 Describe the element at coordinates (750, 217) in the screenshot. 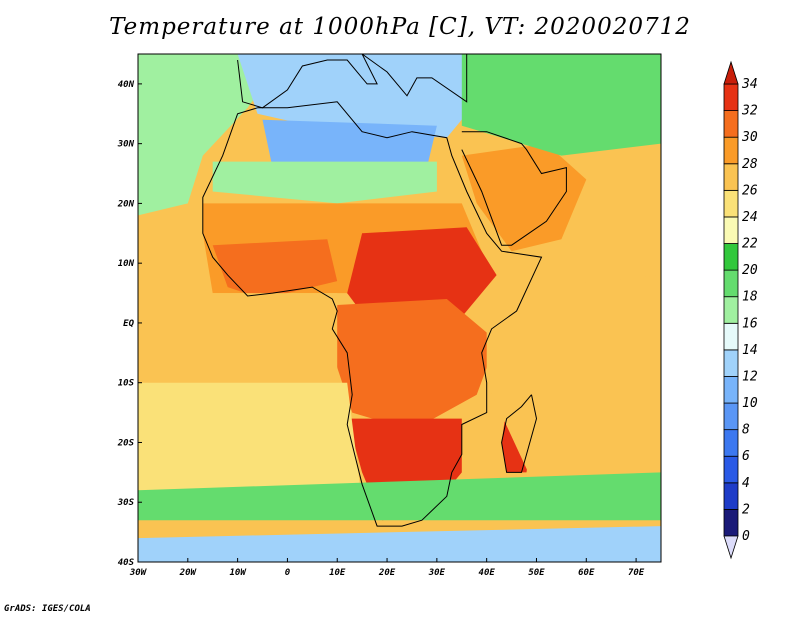

I see `colorbar-level-label: 24` at that location.